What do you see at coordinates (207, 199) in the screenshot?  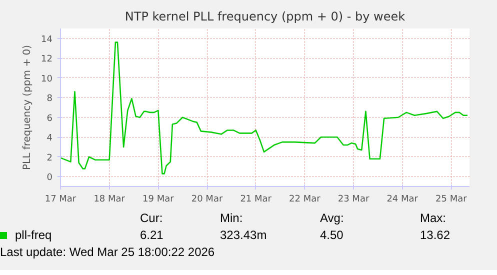 I see `x-tick-label: 20 Mar` at bounding box center [207, 199].